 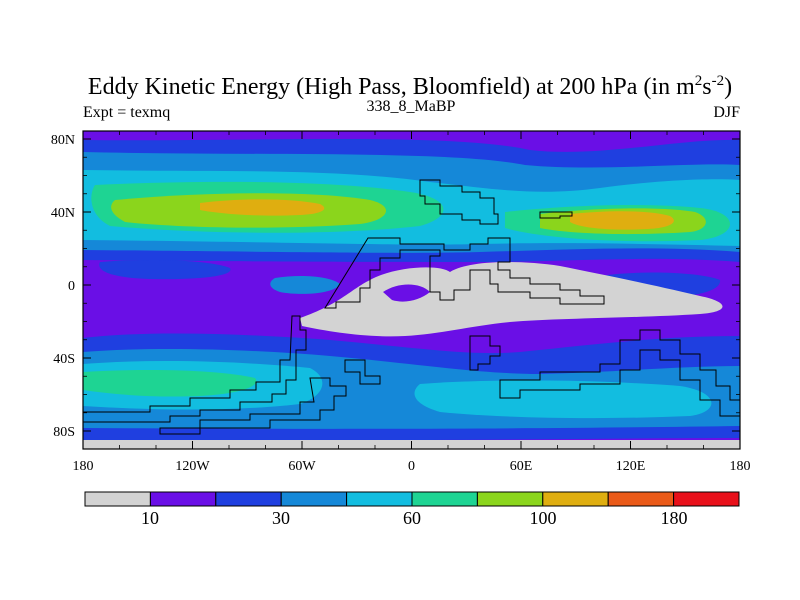 I want to click on grey-low-region, so click(x=511, y=299).